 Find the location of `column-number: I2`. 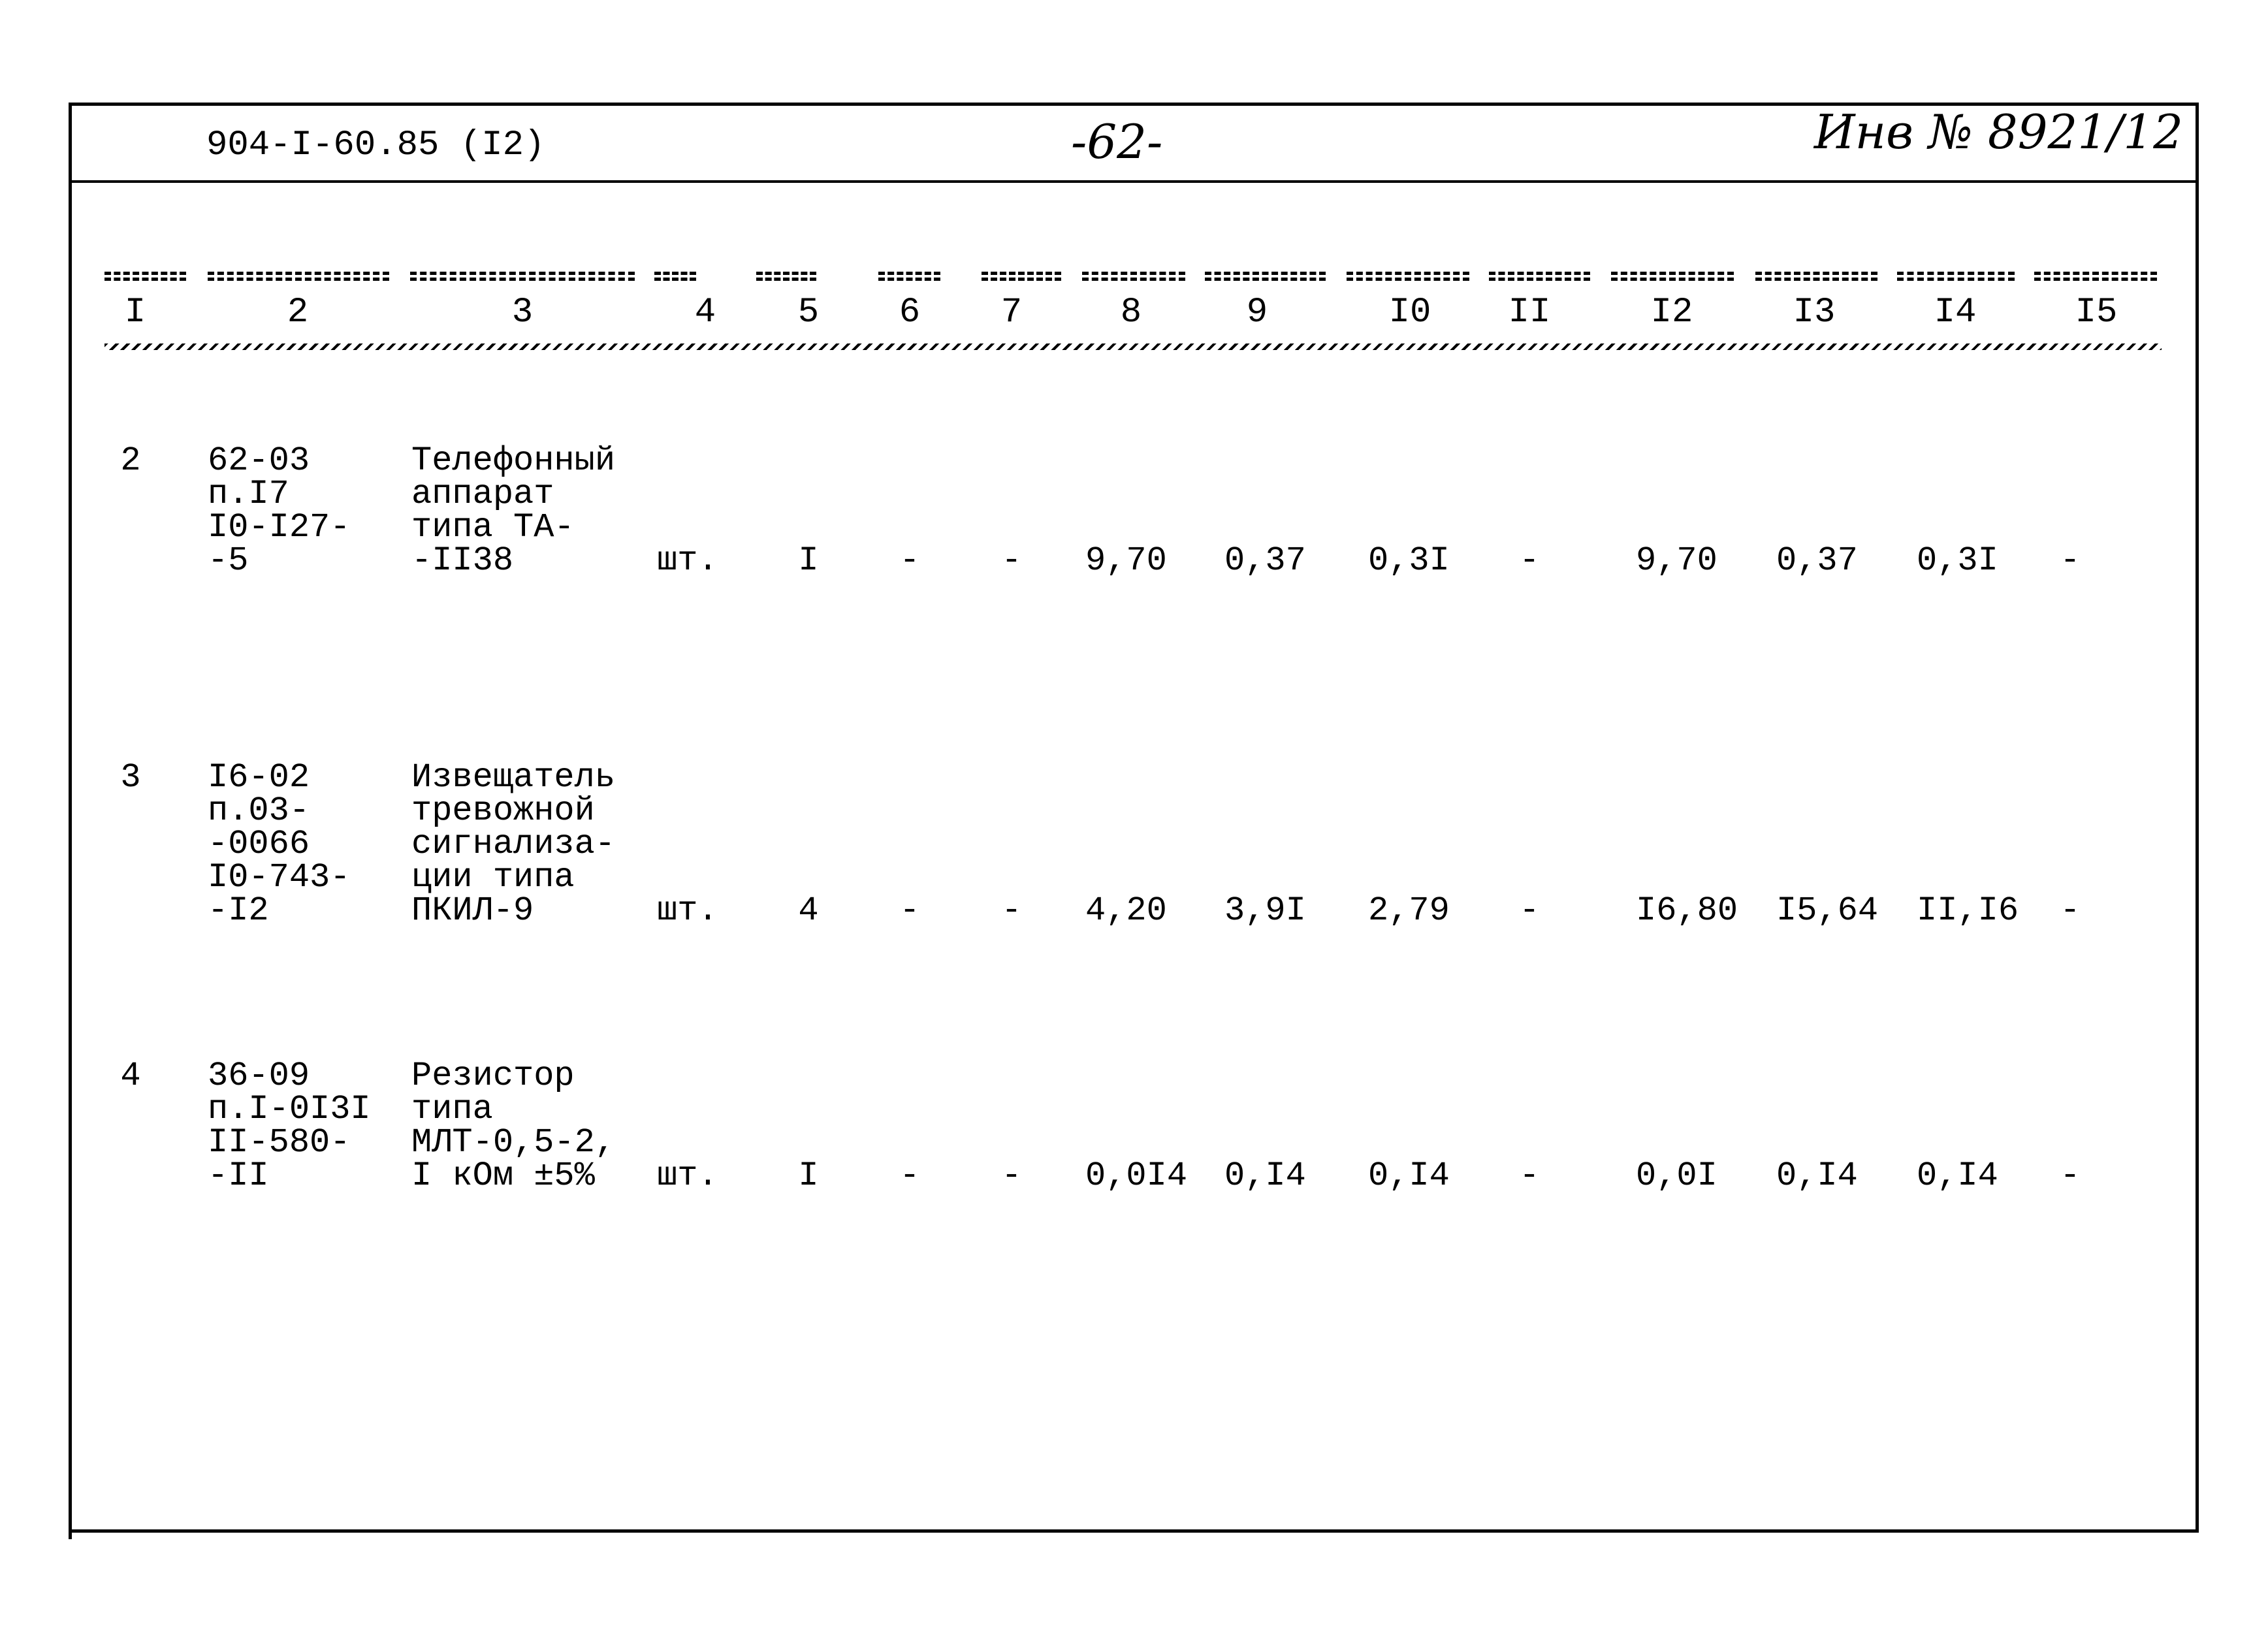

column-number: I2 is located at coordinates (1671, 312).